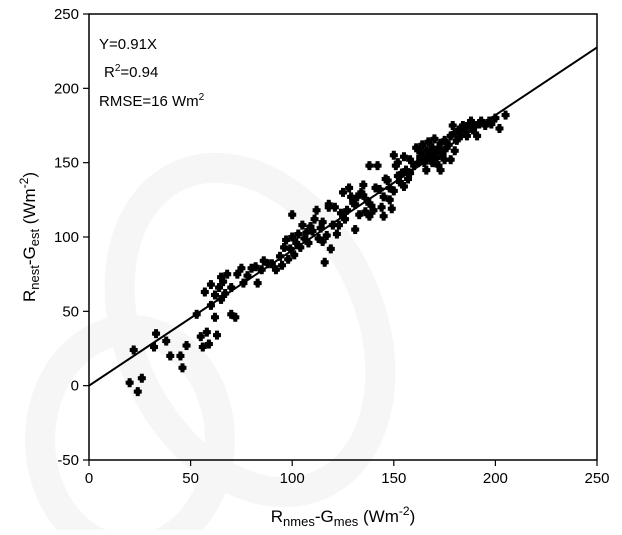 The height and width of the screenshot is (535, 622). Describe the element at coordinates (66, 14) in the screenshot. I see `y-tick-label: 250` at that location.